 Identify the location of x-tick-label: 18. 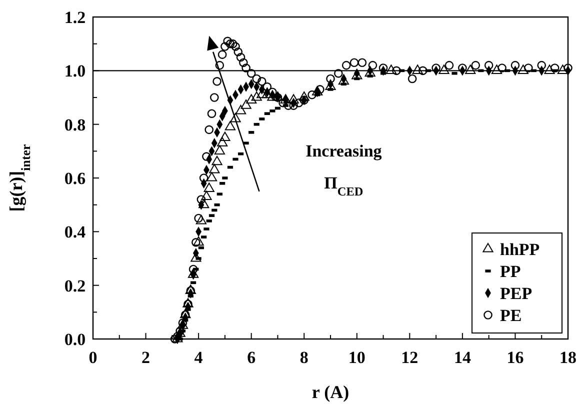
(568, 357).